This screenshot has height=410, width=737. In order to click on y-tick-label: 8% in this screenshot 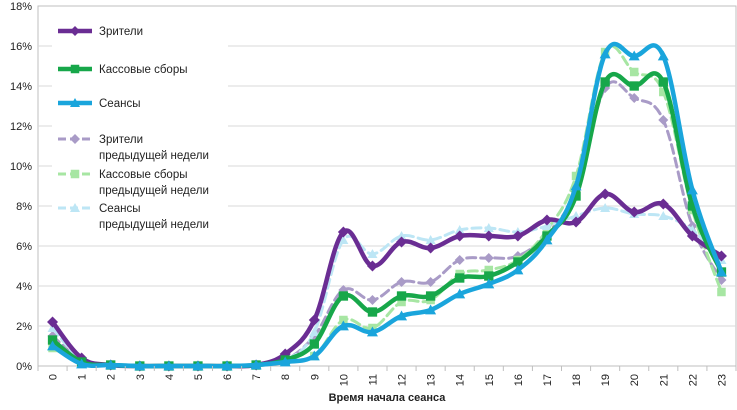, I will do `click(24, 207)`.